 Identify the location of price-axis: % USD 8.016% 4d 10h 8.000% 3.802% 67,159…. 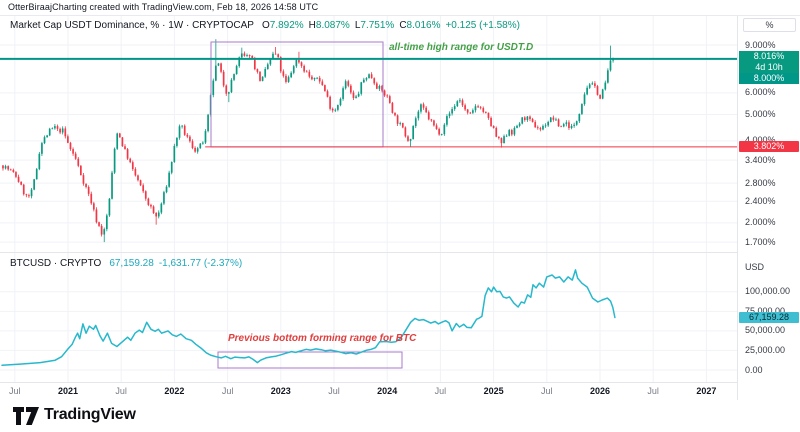
(768, 208).